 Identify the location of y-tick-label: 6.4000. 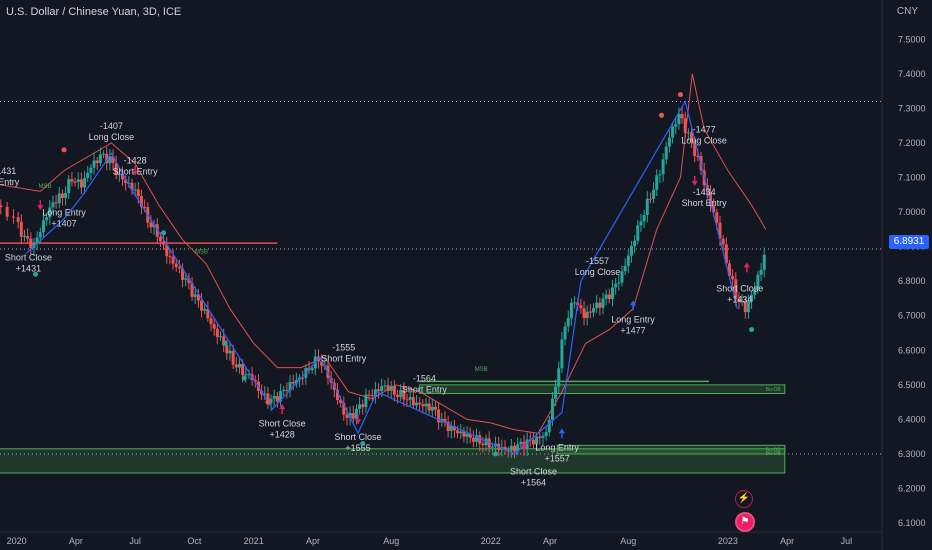
(912, 419).